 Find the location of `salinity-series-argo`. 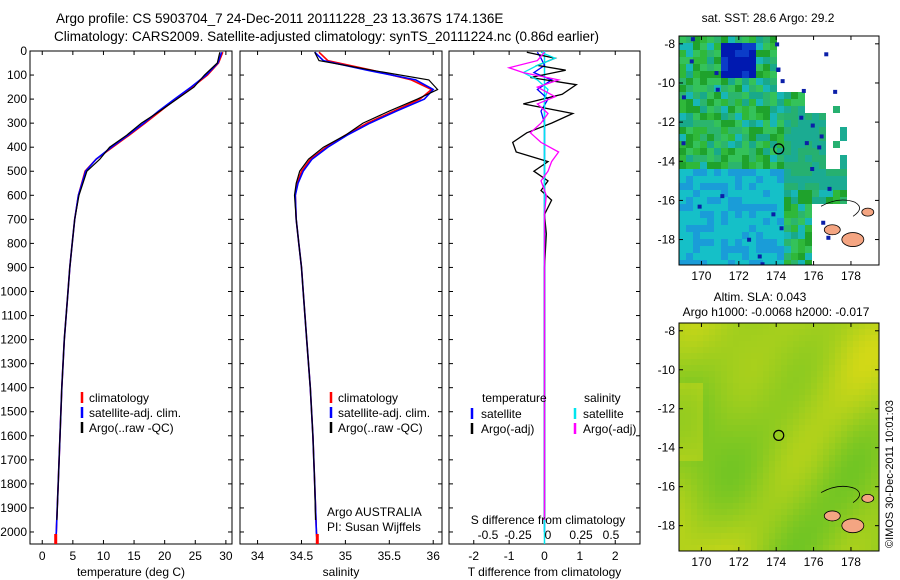

salinity-series-argo is located at coordinates (366, 286).